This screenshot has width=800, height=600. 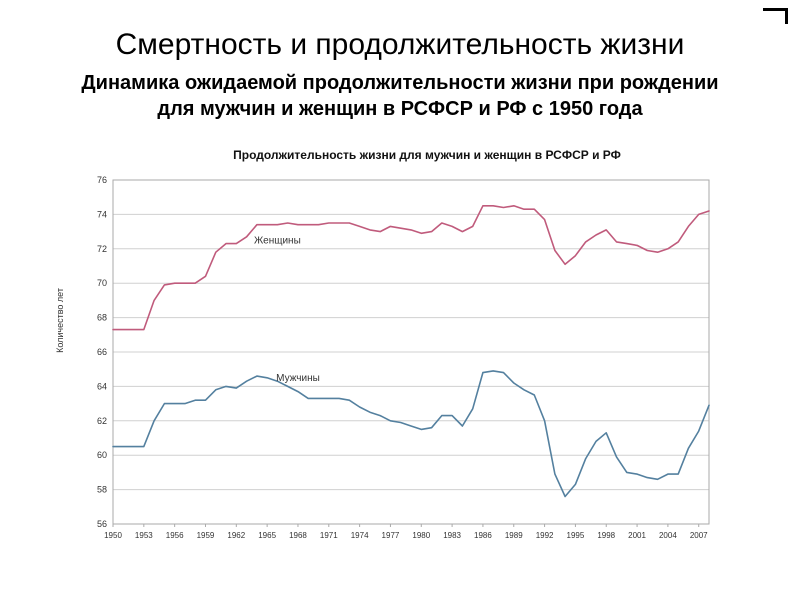 What do you see at coordinates (637, 535) in the screenshot?
I see `x-tick-label: 2001` at bounding box center [637, 535].